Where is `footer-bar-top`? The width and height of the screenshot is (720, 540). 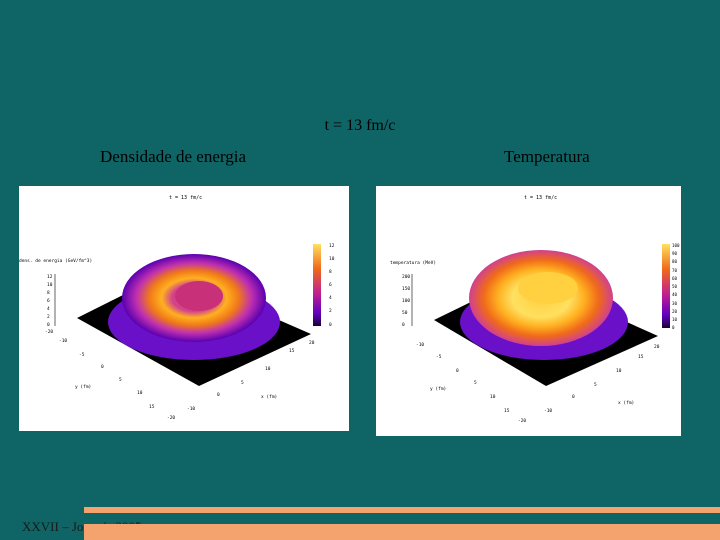
footer-bar-top is located at coordinates (402, 510).